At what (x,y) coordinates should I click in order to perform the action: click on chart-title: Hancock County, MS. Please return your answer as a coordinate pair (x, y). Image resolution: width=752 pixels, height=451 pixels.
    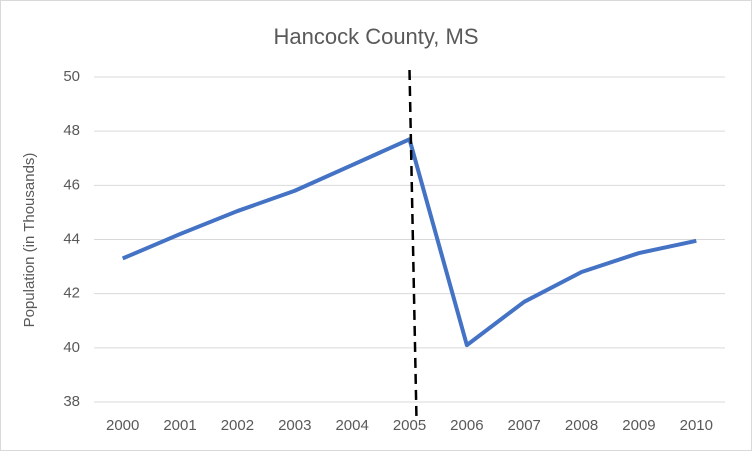
    Looking at the image, I should click on (375, 36).